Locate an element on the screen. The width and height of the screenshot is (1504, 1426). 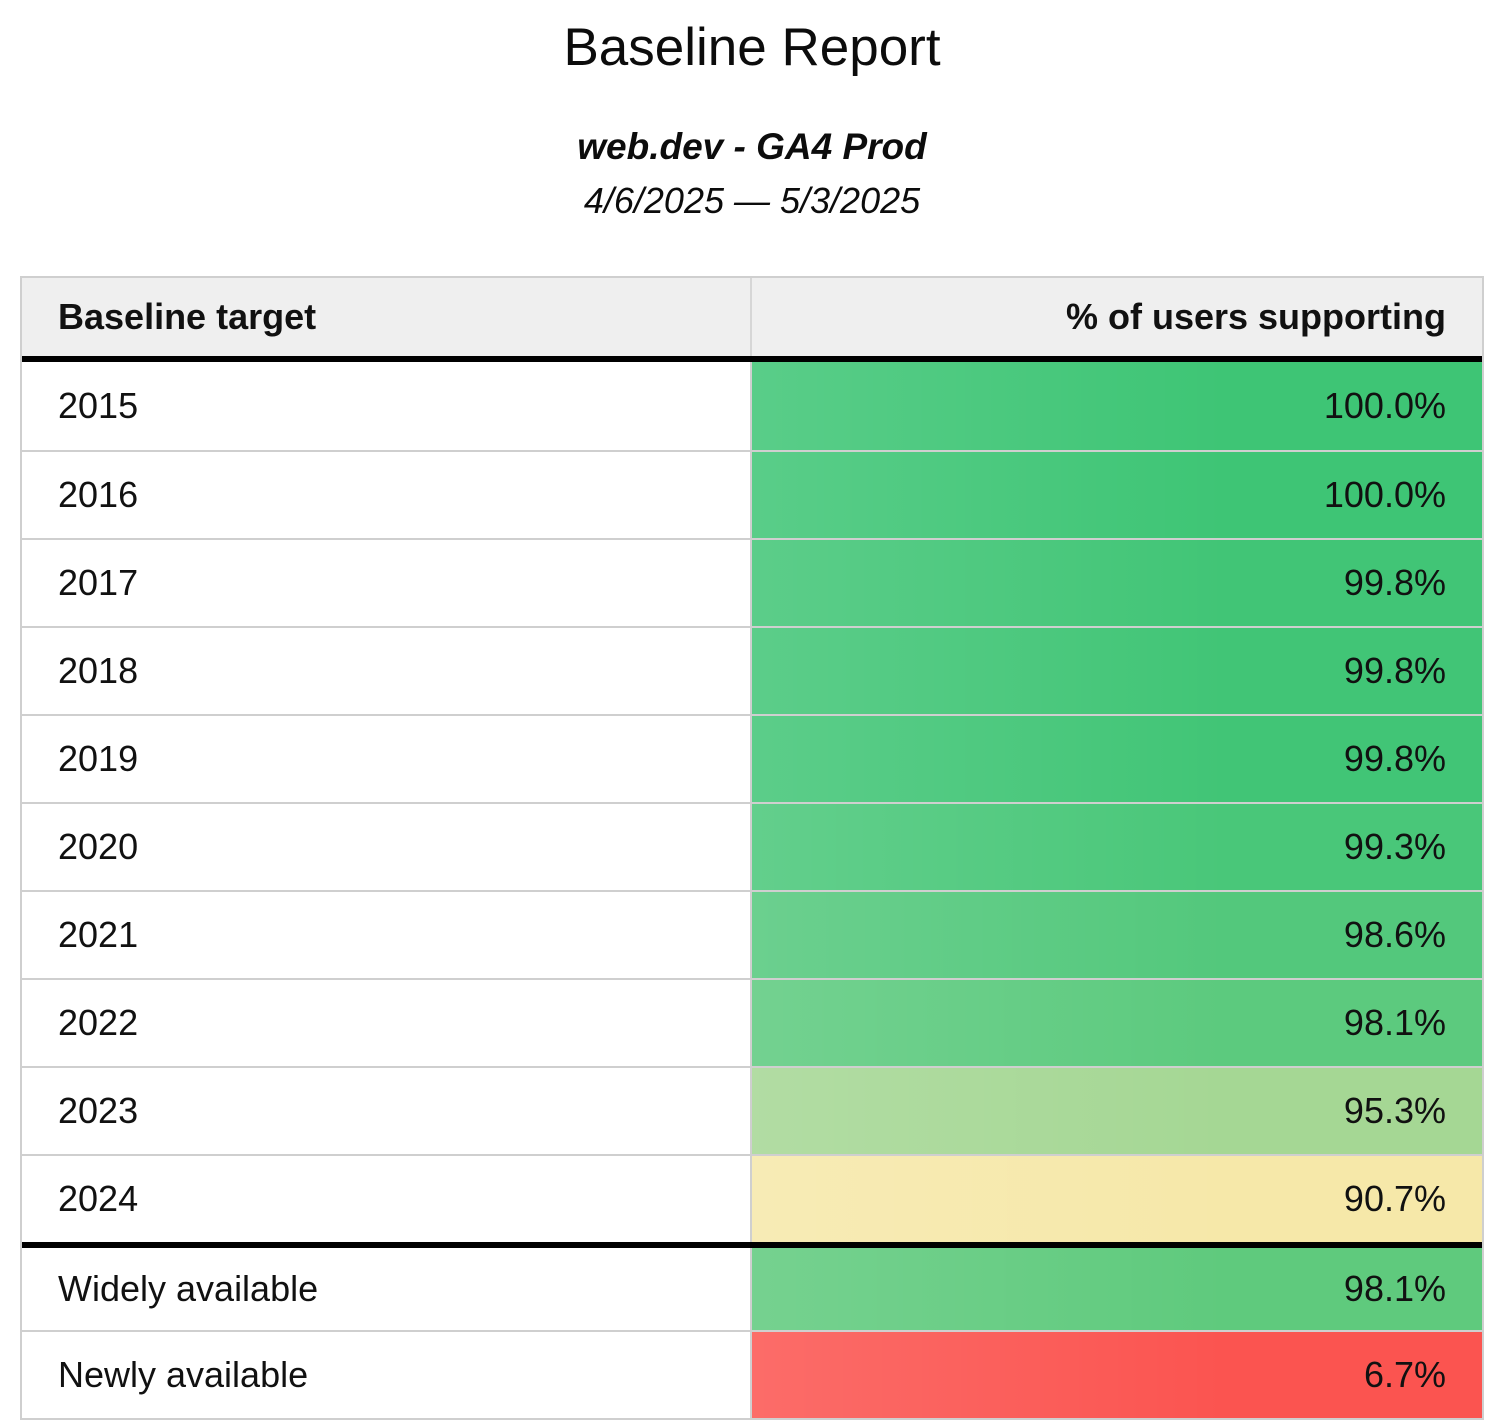
baseline-target-cell: 2018 is located at coordinates (387, 670).